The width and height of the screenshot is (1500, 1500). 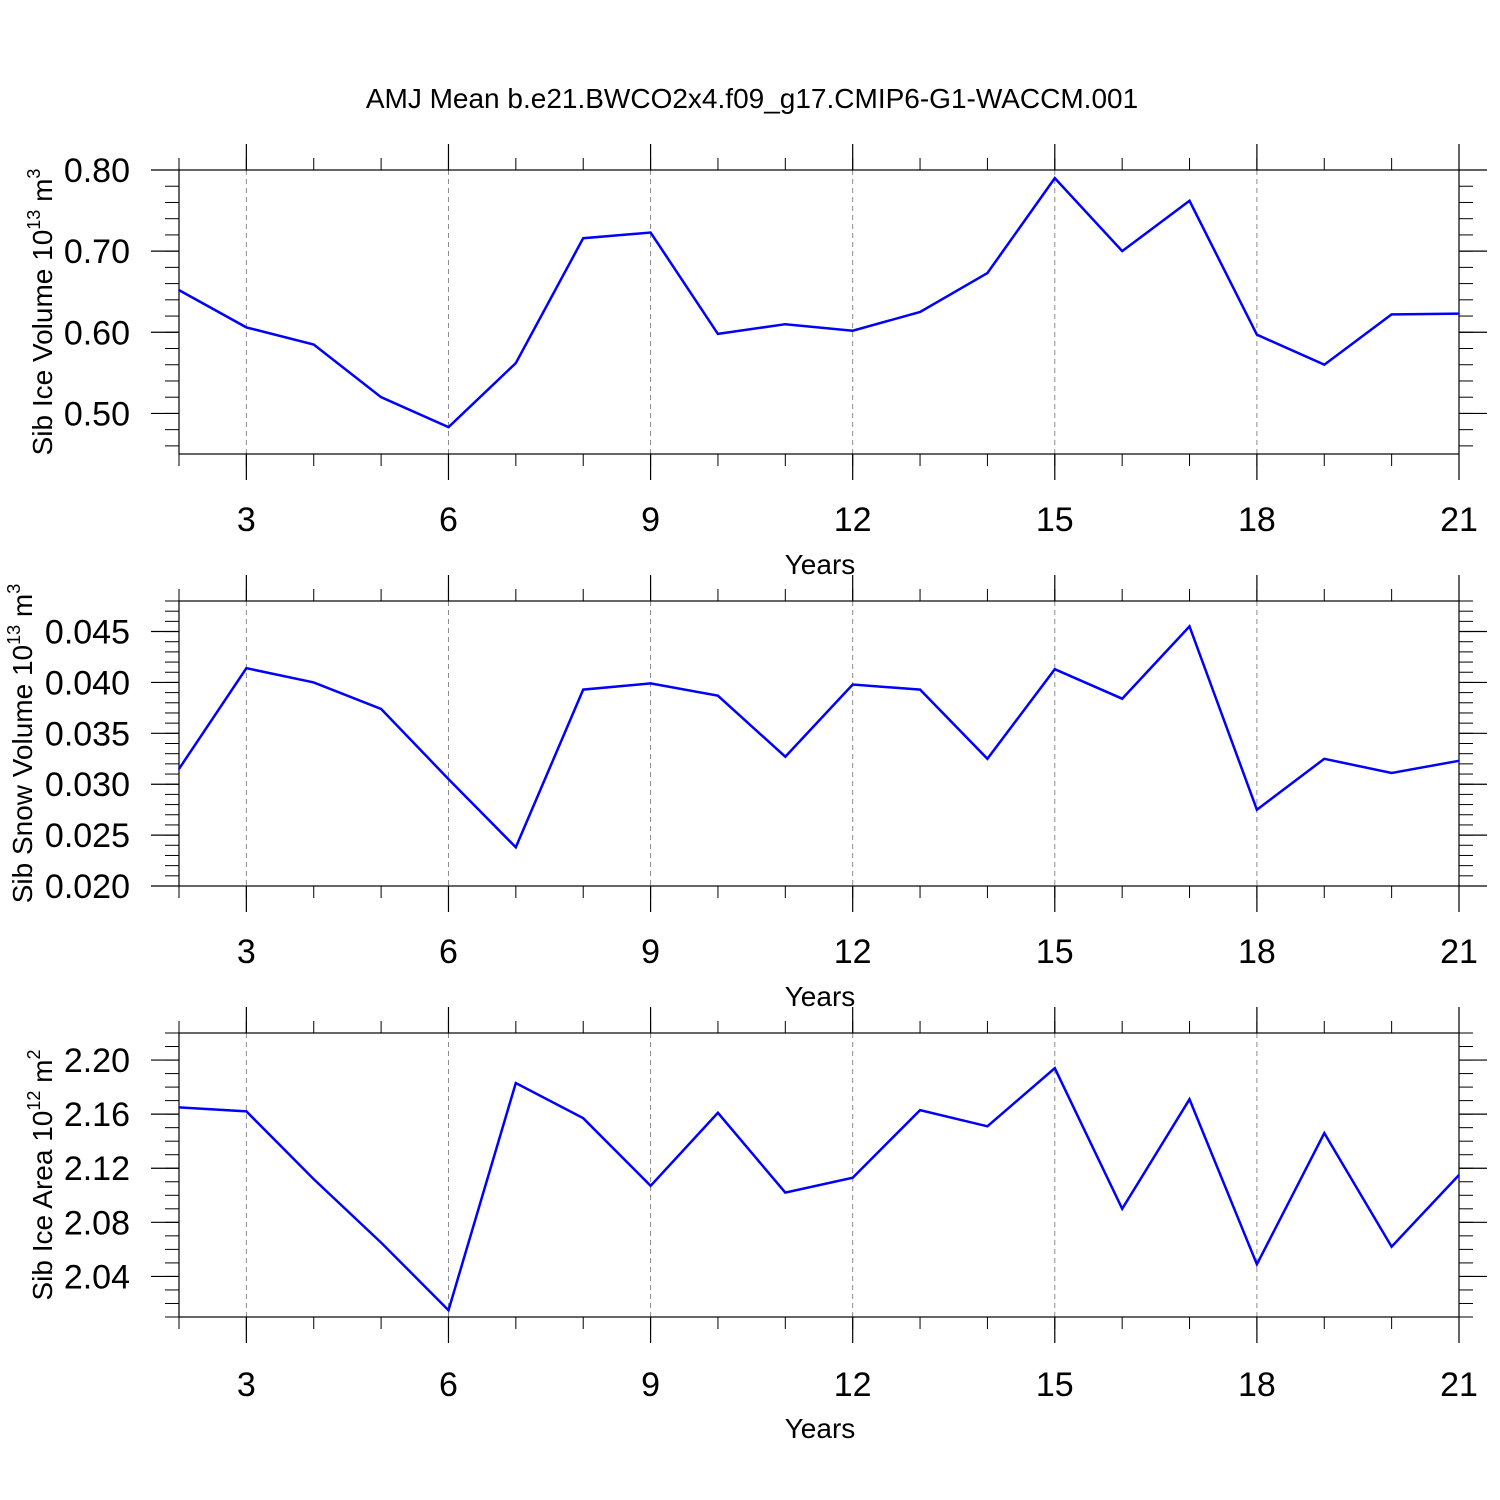 I want to click on y-axis-label-unit-exponent: 2, so click(x=34, y=1054).